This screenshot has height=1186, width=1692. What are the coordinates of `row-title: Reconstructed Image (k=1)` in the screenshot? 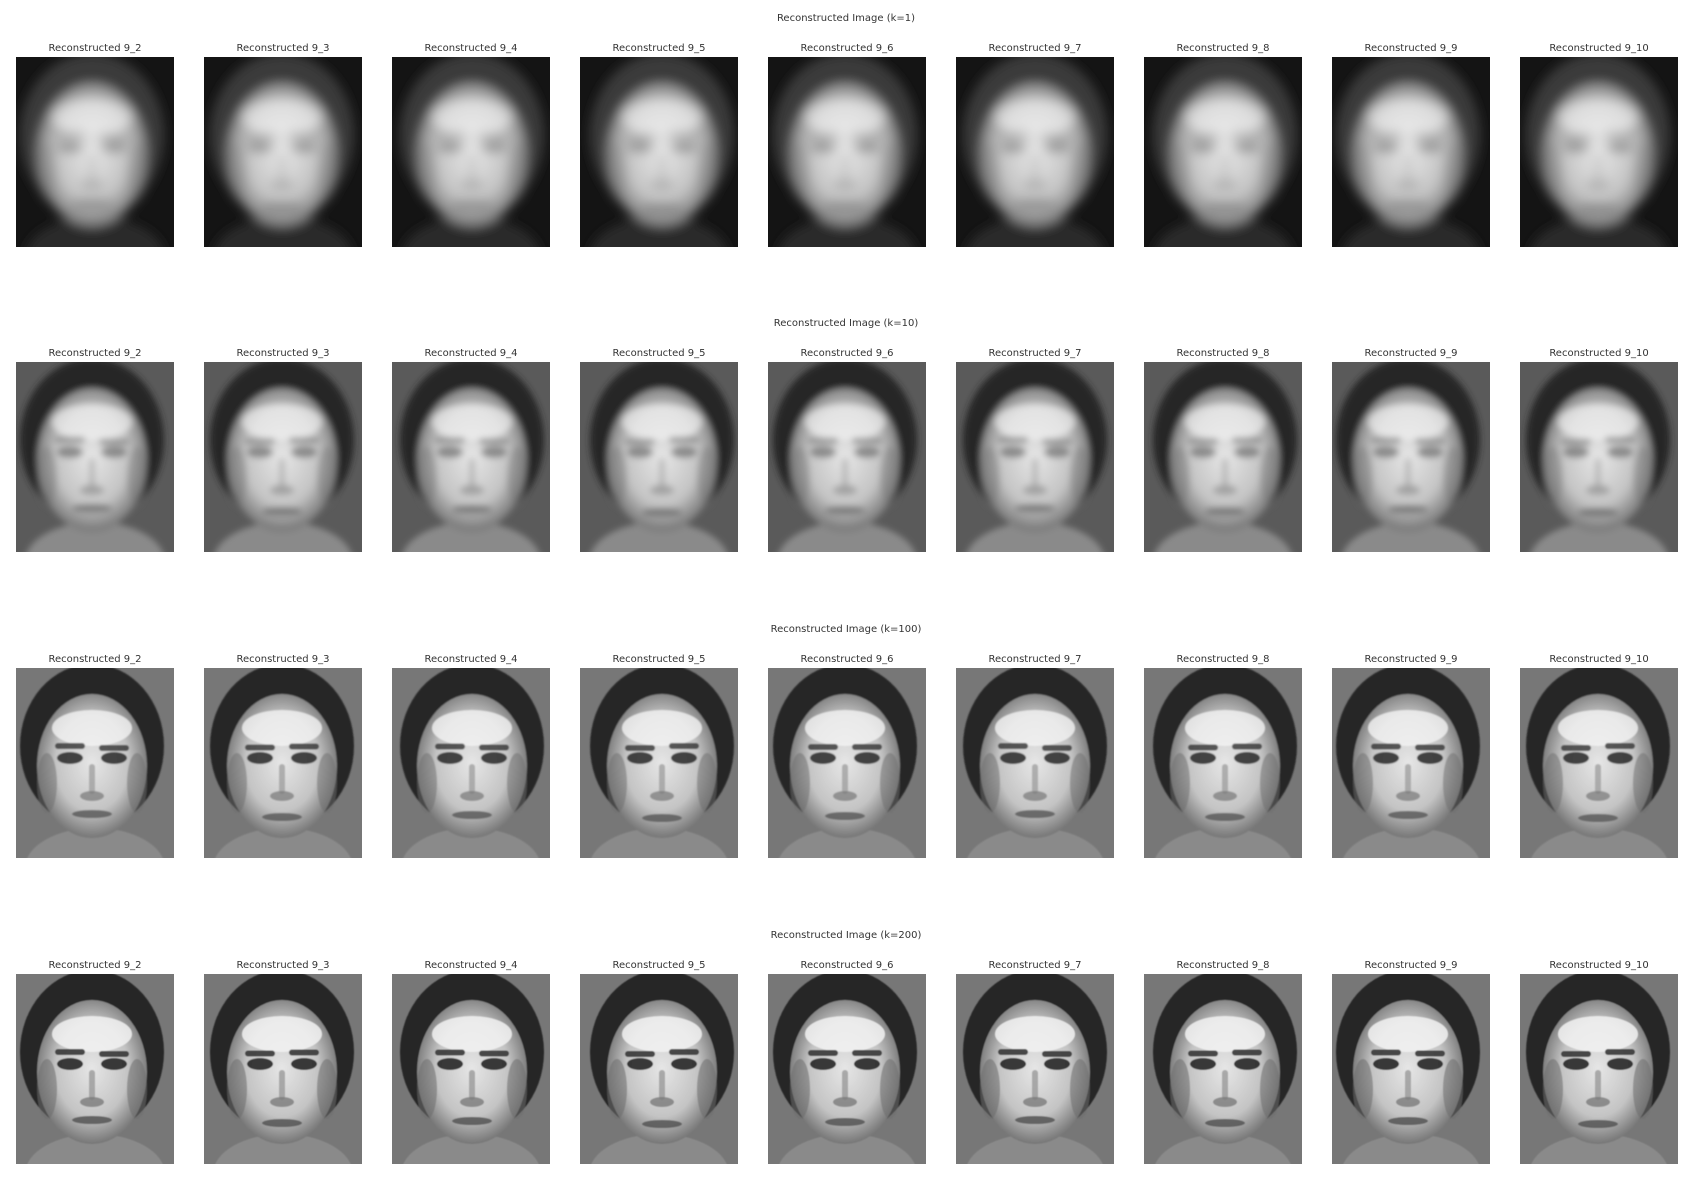 It's located at (846, 18).